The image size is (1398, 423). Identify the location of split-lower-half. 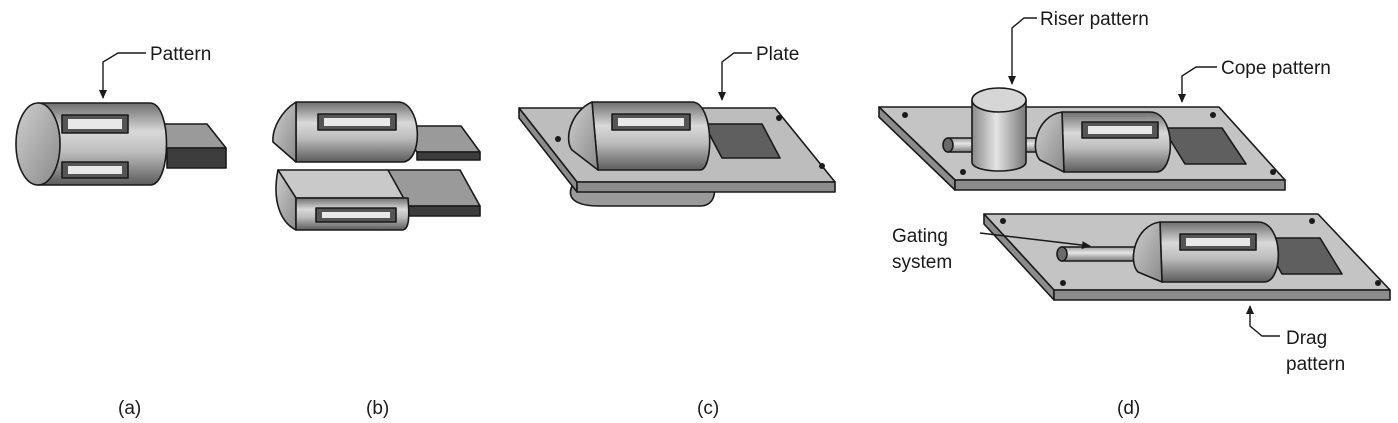
(378, 200).